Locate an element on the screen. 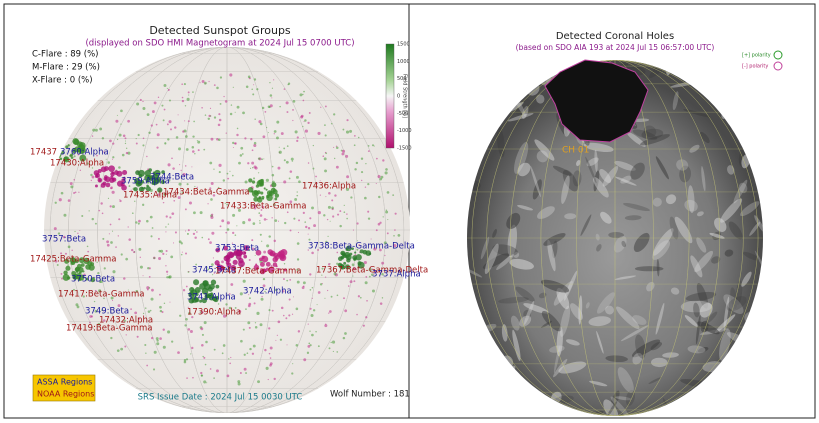  region-label: 3757:Beta is located at coordinates (64, 240).